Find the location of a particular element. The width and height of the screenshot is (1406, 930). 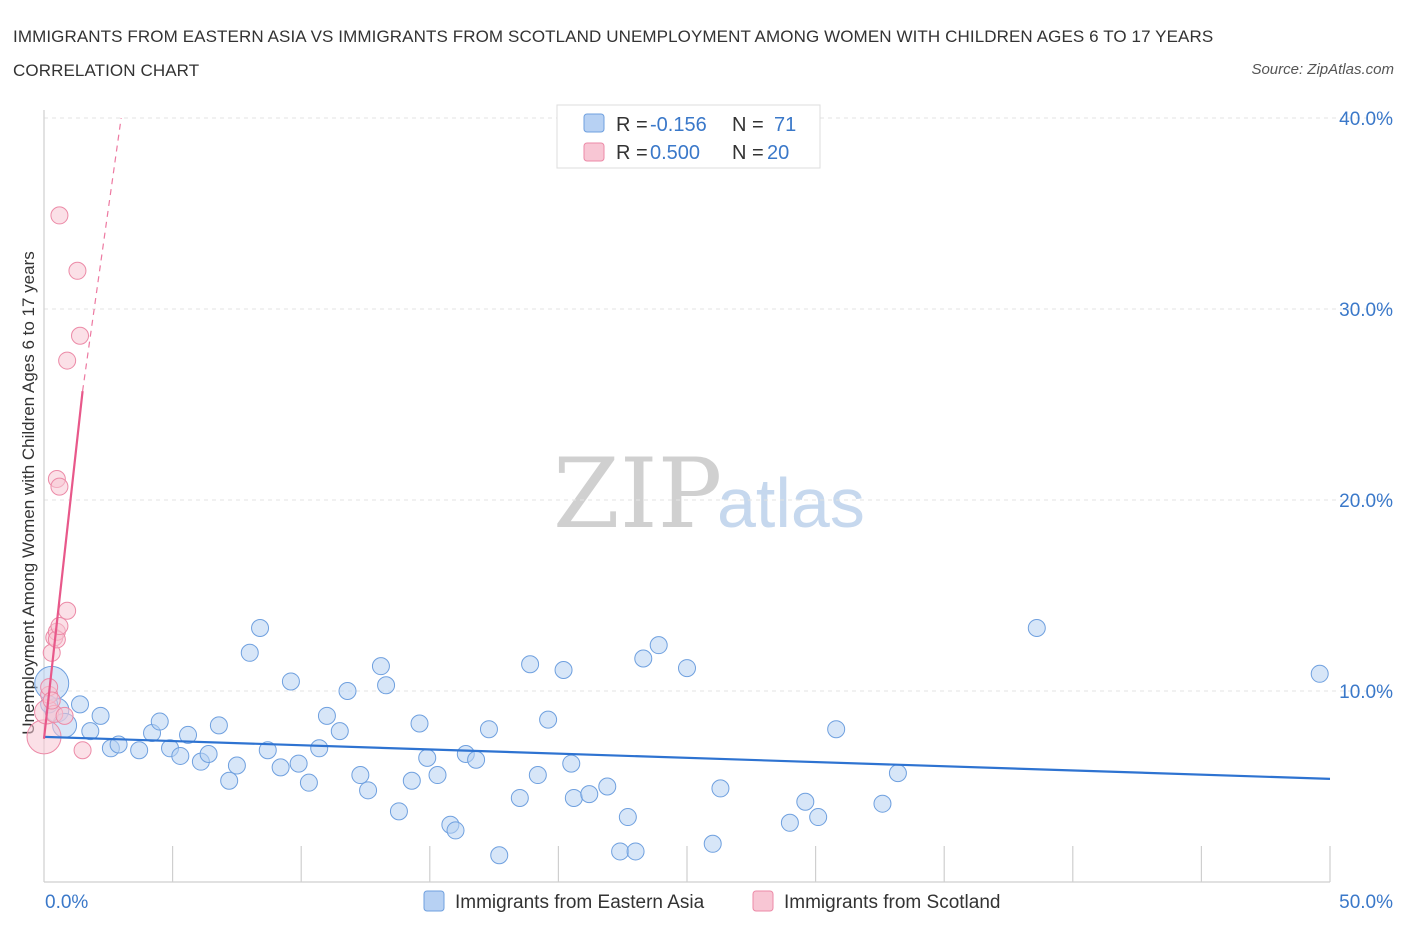

legend-r-value-2: 0.500 is located at coordinates (675, 153).